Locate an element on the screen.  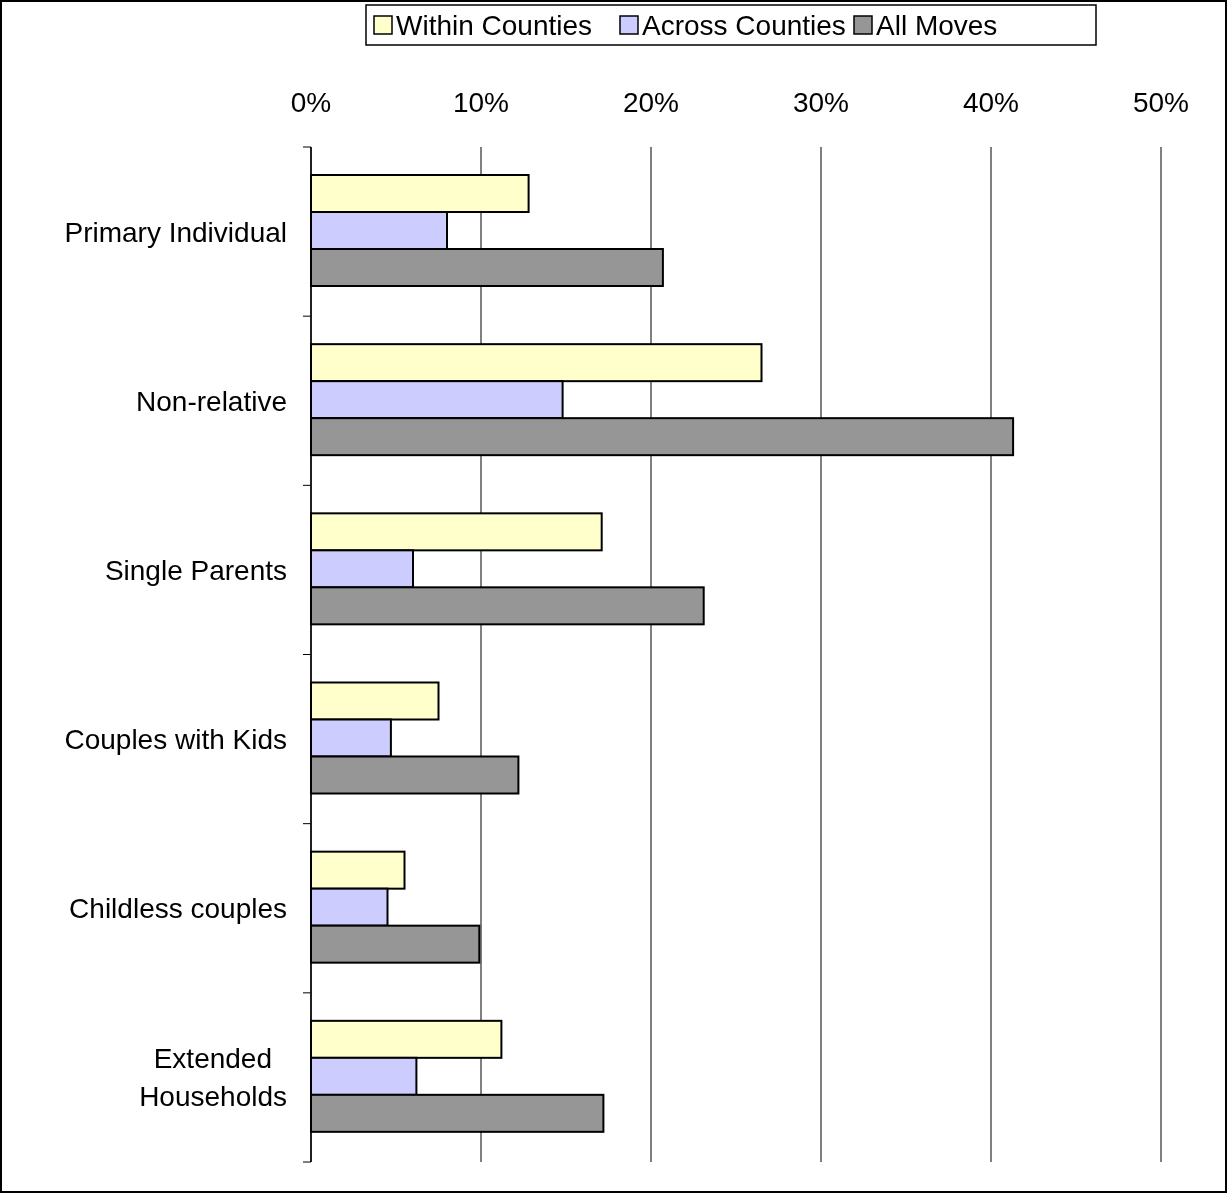
x-tick-label: 30% is located at coordinates (821, 102).